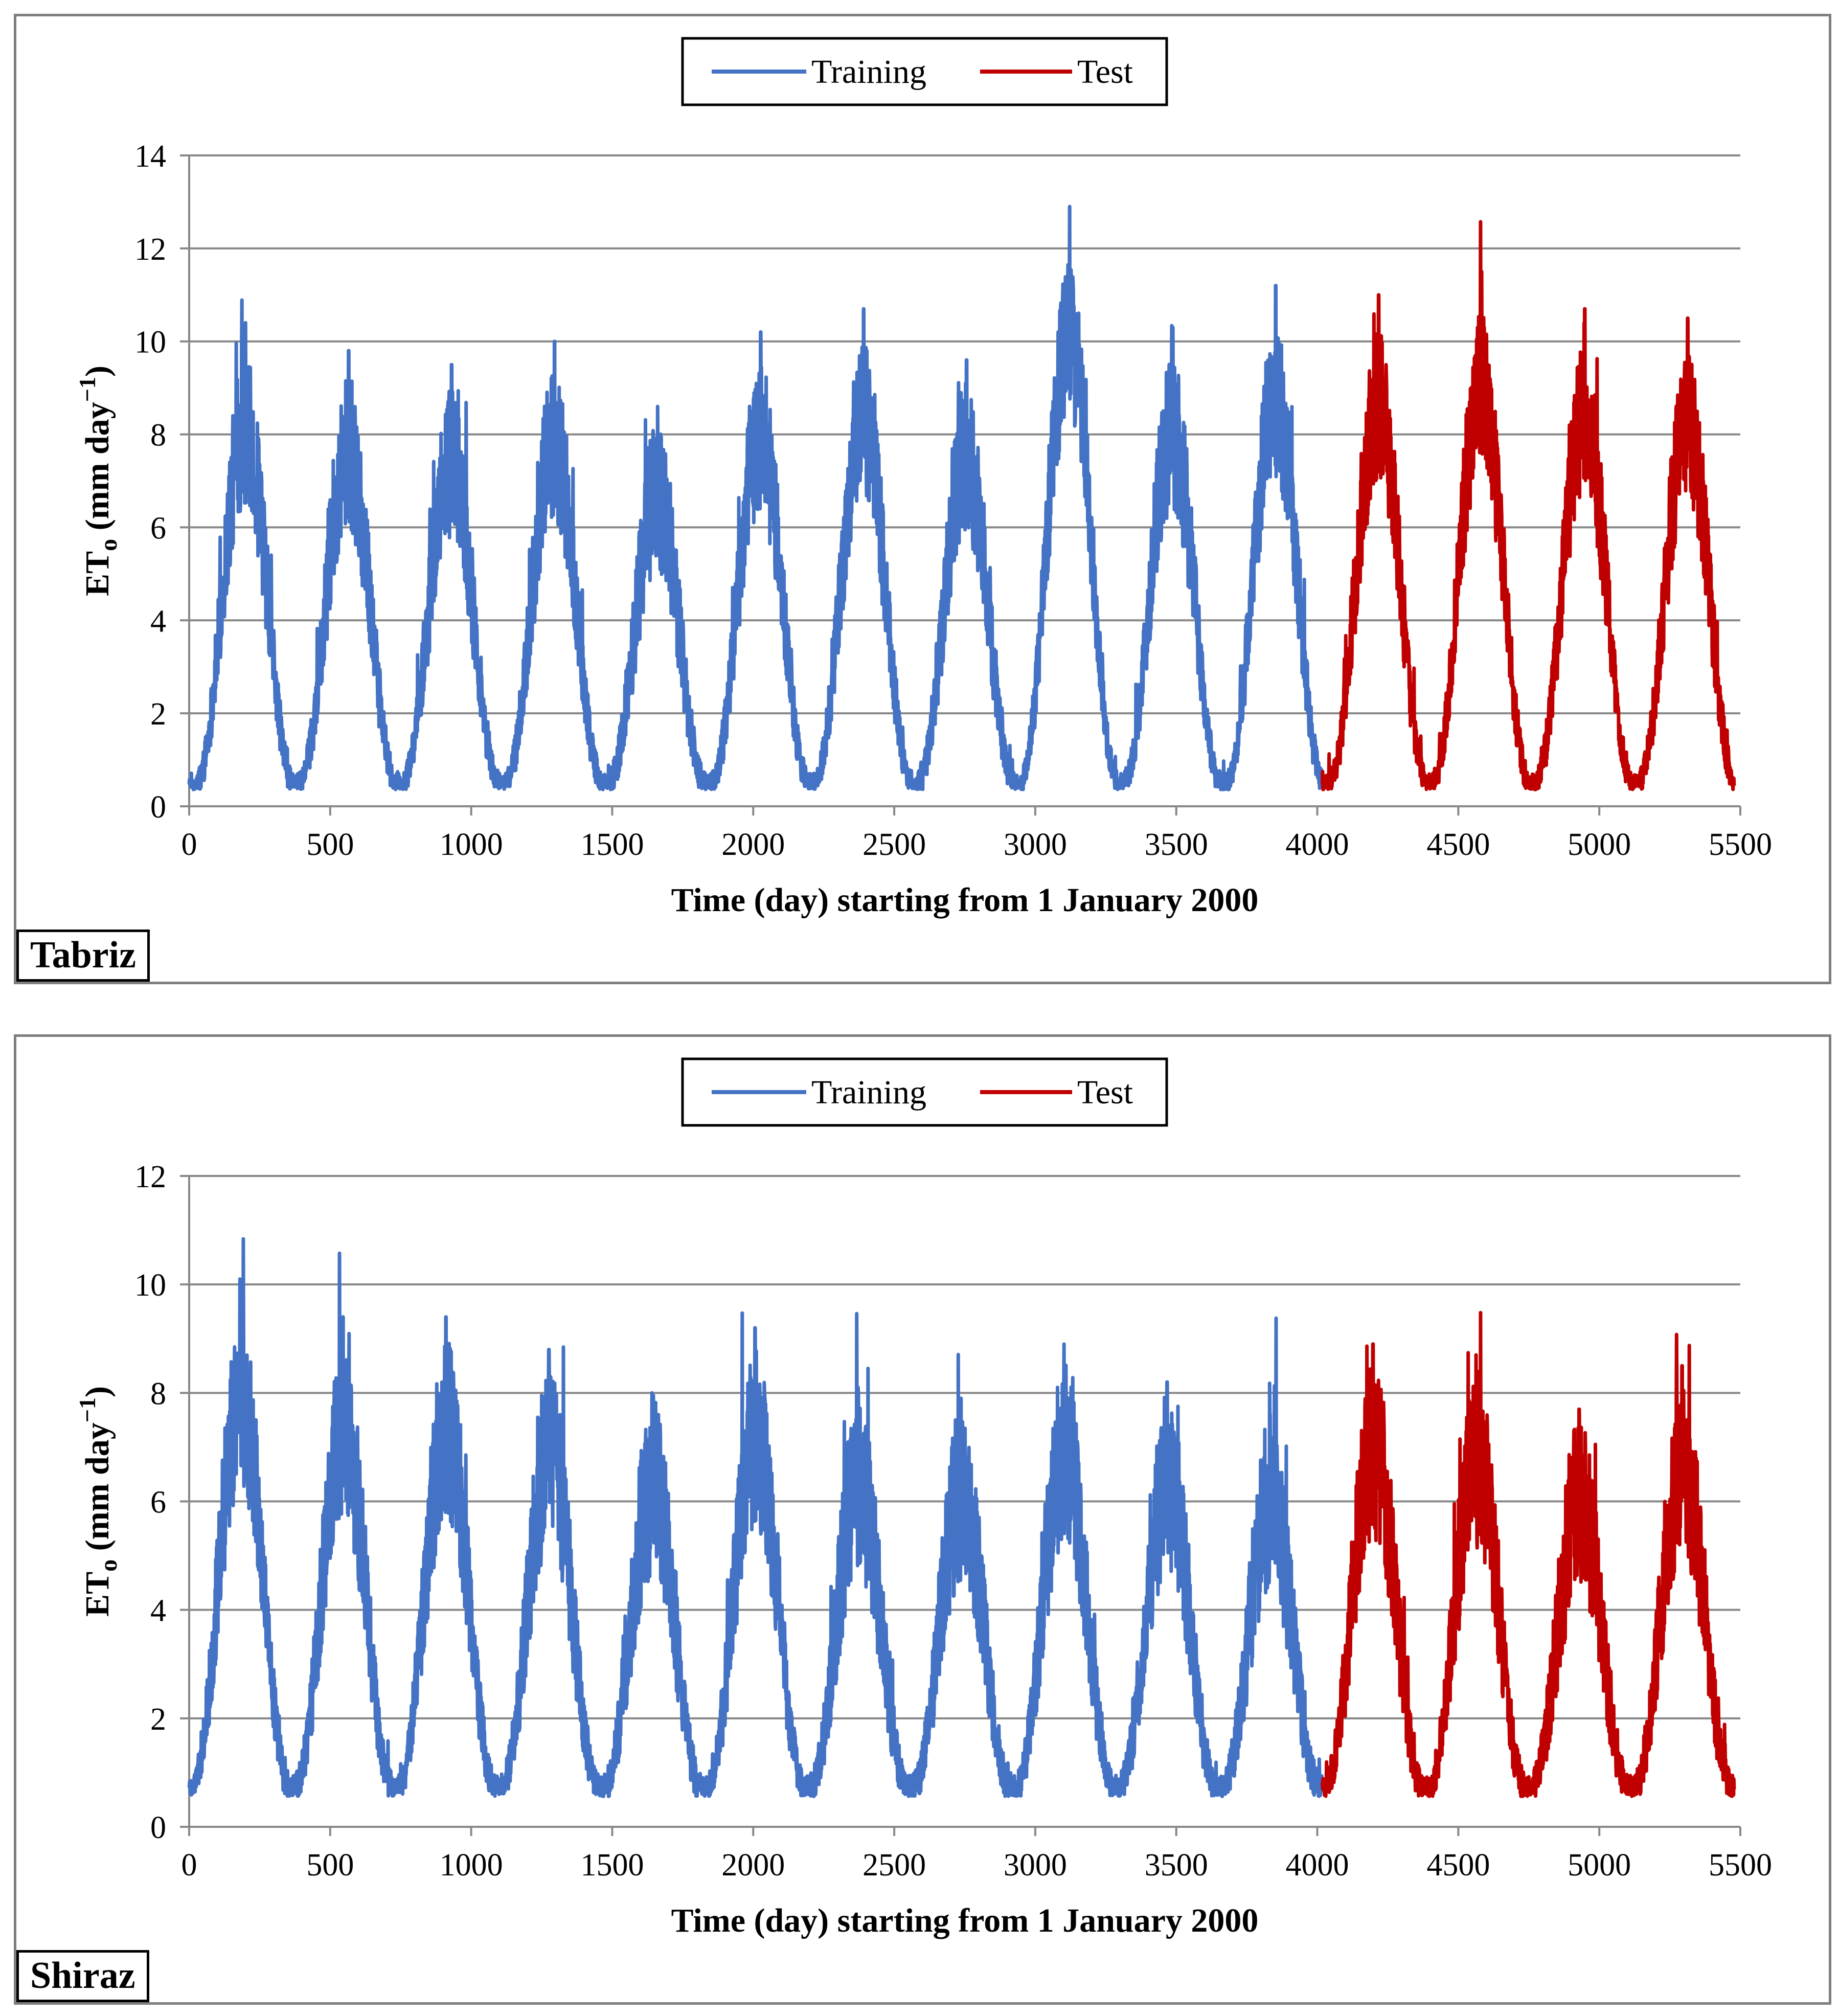 Image resolution: width=1839 pixels, height=2016 pixels. What do you see at coordinates (82, 1976) in the screenshot?
I see `station-label-shiraz: Shiraz` at bounding box center [82, 1976].